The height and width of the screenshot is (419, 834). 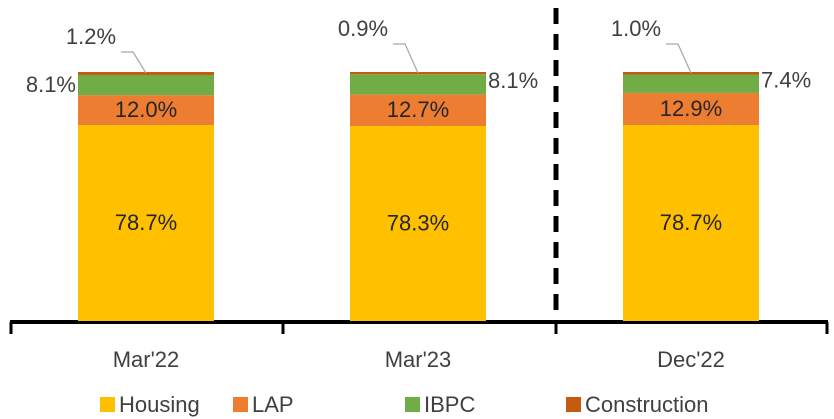 What do you see at coordinates (159, 404) in the screenshot?
I see `legend-label: Housing` at bounding box center [159, 404].